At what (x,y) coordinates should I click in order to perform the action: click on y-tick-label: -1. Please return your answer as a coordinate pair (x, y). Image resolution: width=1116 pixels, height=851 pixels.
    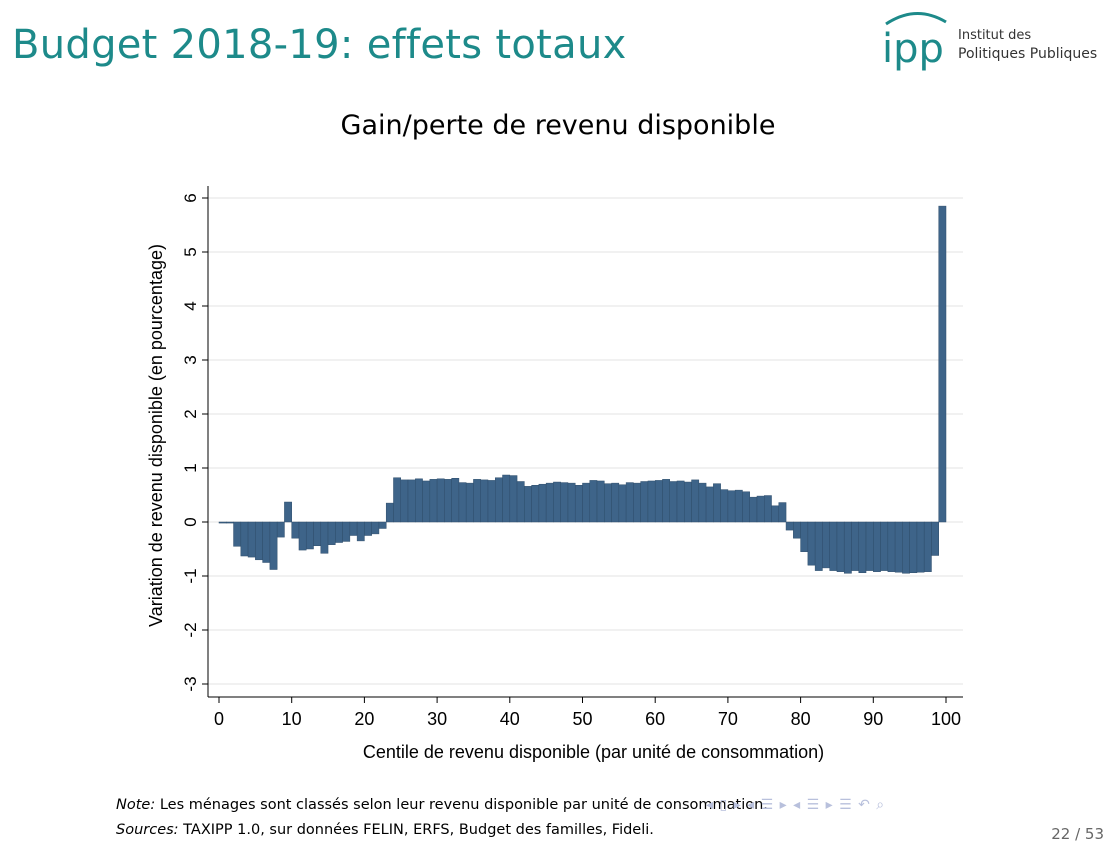
    Looking at the image, I should click on (190, 575).